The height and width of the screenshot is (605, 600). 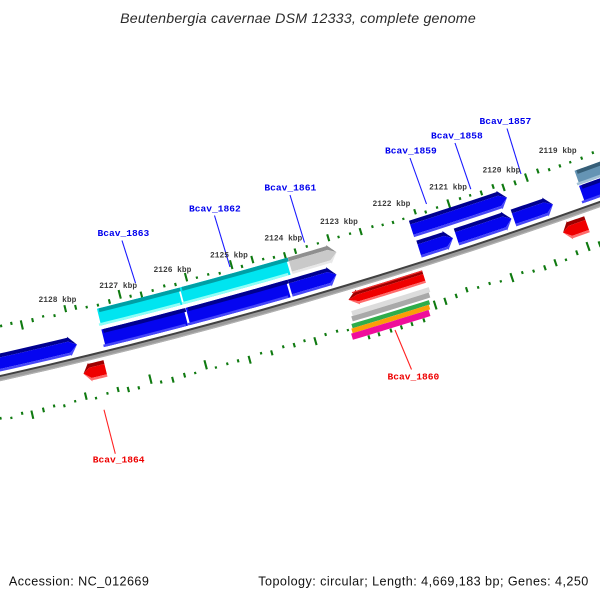 I want to click on svg-text: 2123 kbp, so click(x=339, y=222).